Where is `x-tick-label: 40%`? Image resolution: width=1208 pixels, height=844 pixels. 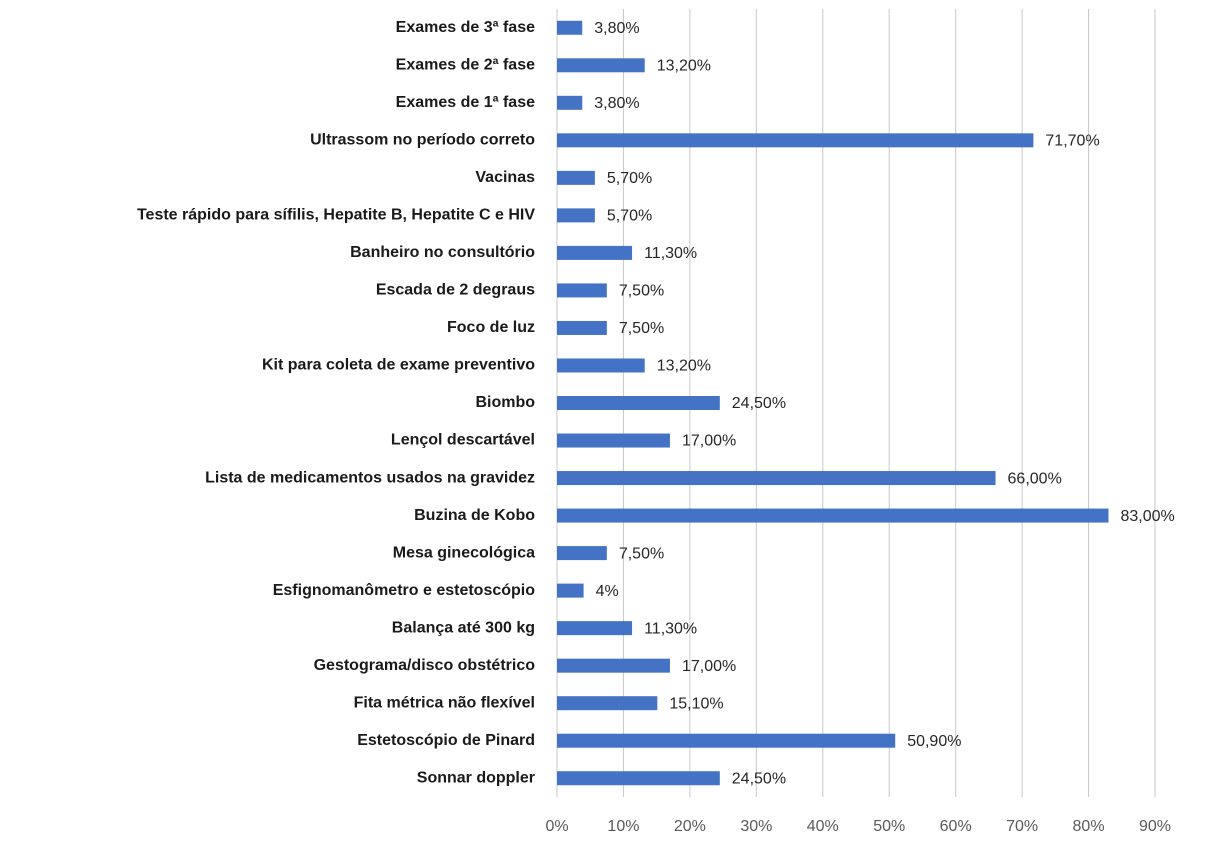
x-tick-label: 40% is located at coordinates (823, 826).